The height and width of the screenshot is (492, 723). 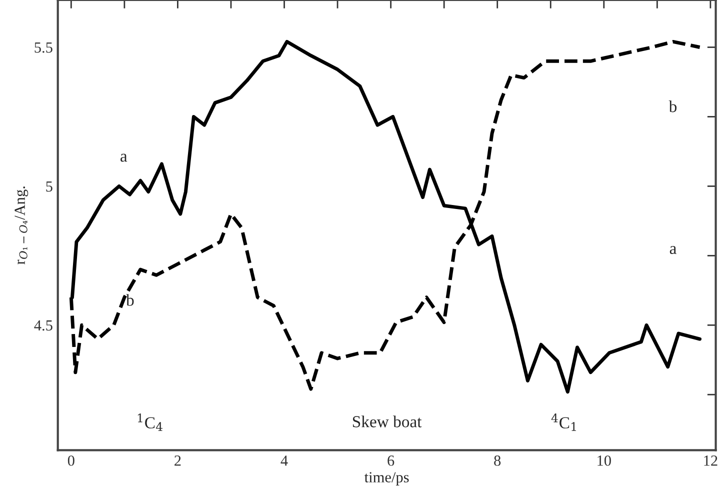 I want to click on x-tick-label: 12, so click(x=711, y=461).